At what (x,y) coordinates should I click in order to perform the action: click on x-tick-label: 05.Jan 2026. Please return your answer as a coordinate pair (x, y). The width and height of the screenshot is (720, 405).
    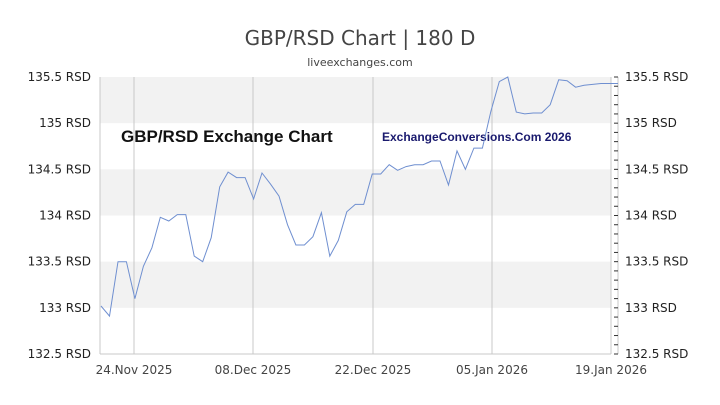
    Looking at the image, I should click on (492, 370).